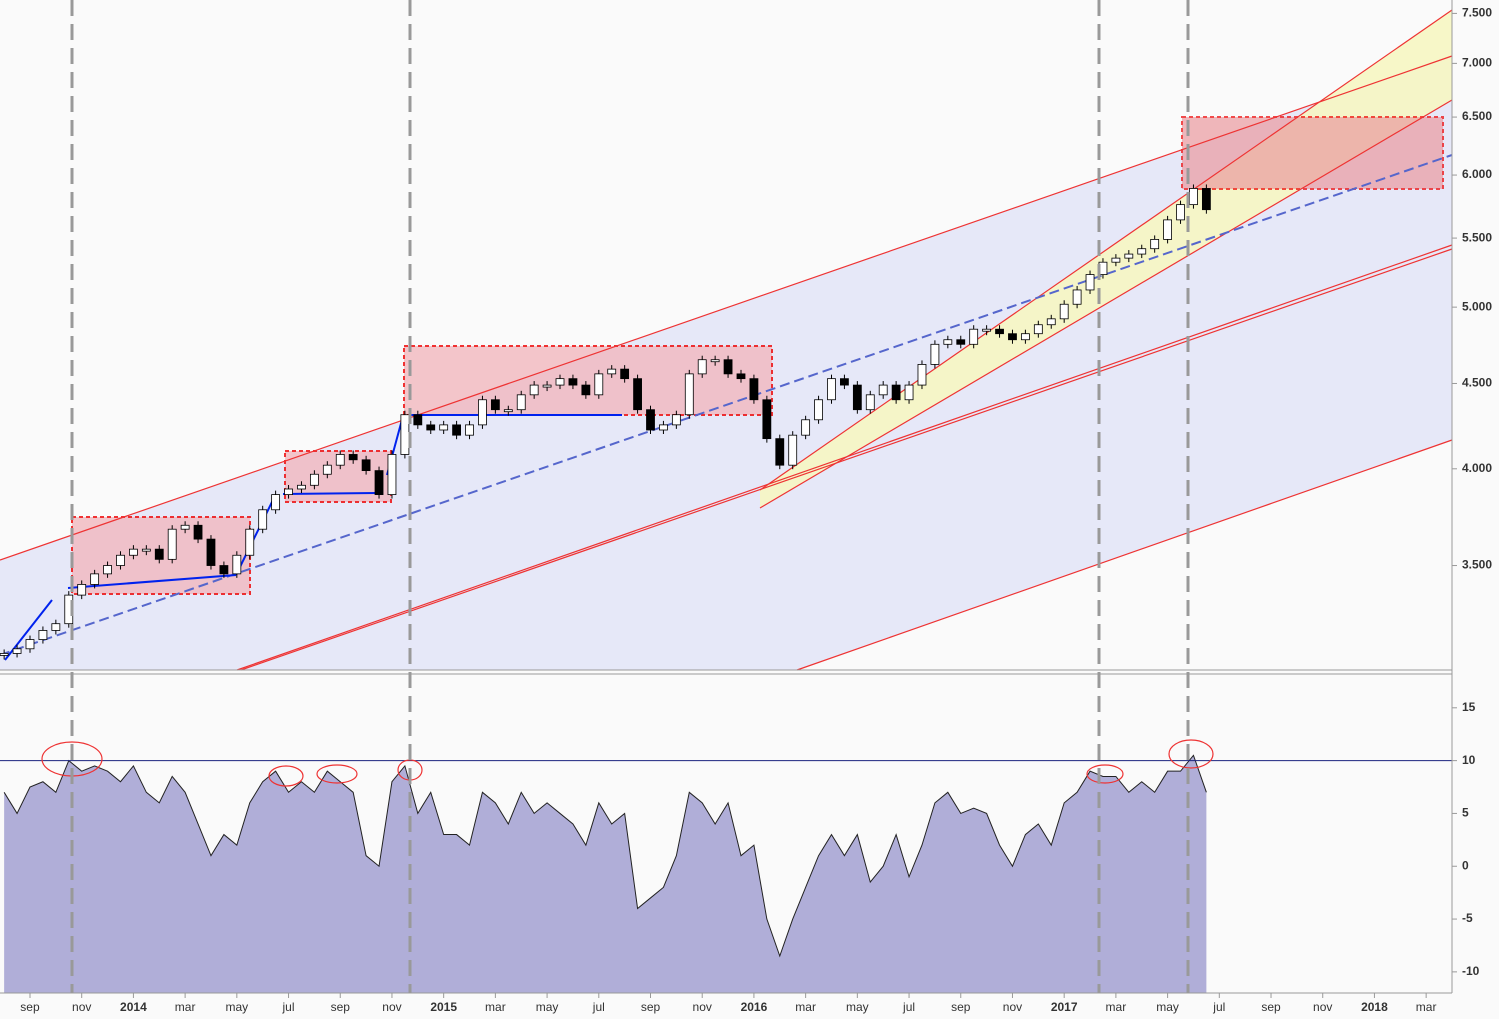 The width and height of the screenshot is (1499, 1019). I want to click on y-tick-label: 10, so click(1469, 760).